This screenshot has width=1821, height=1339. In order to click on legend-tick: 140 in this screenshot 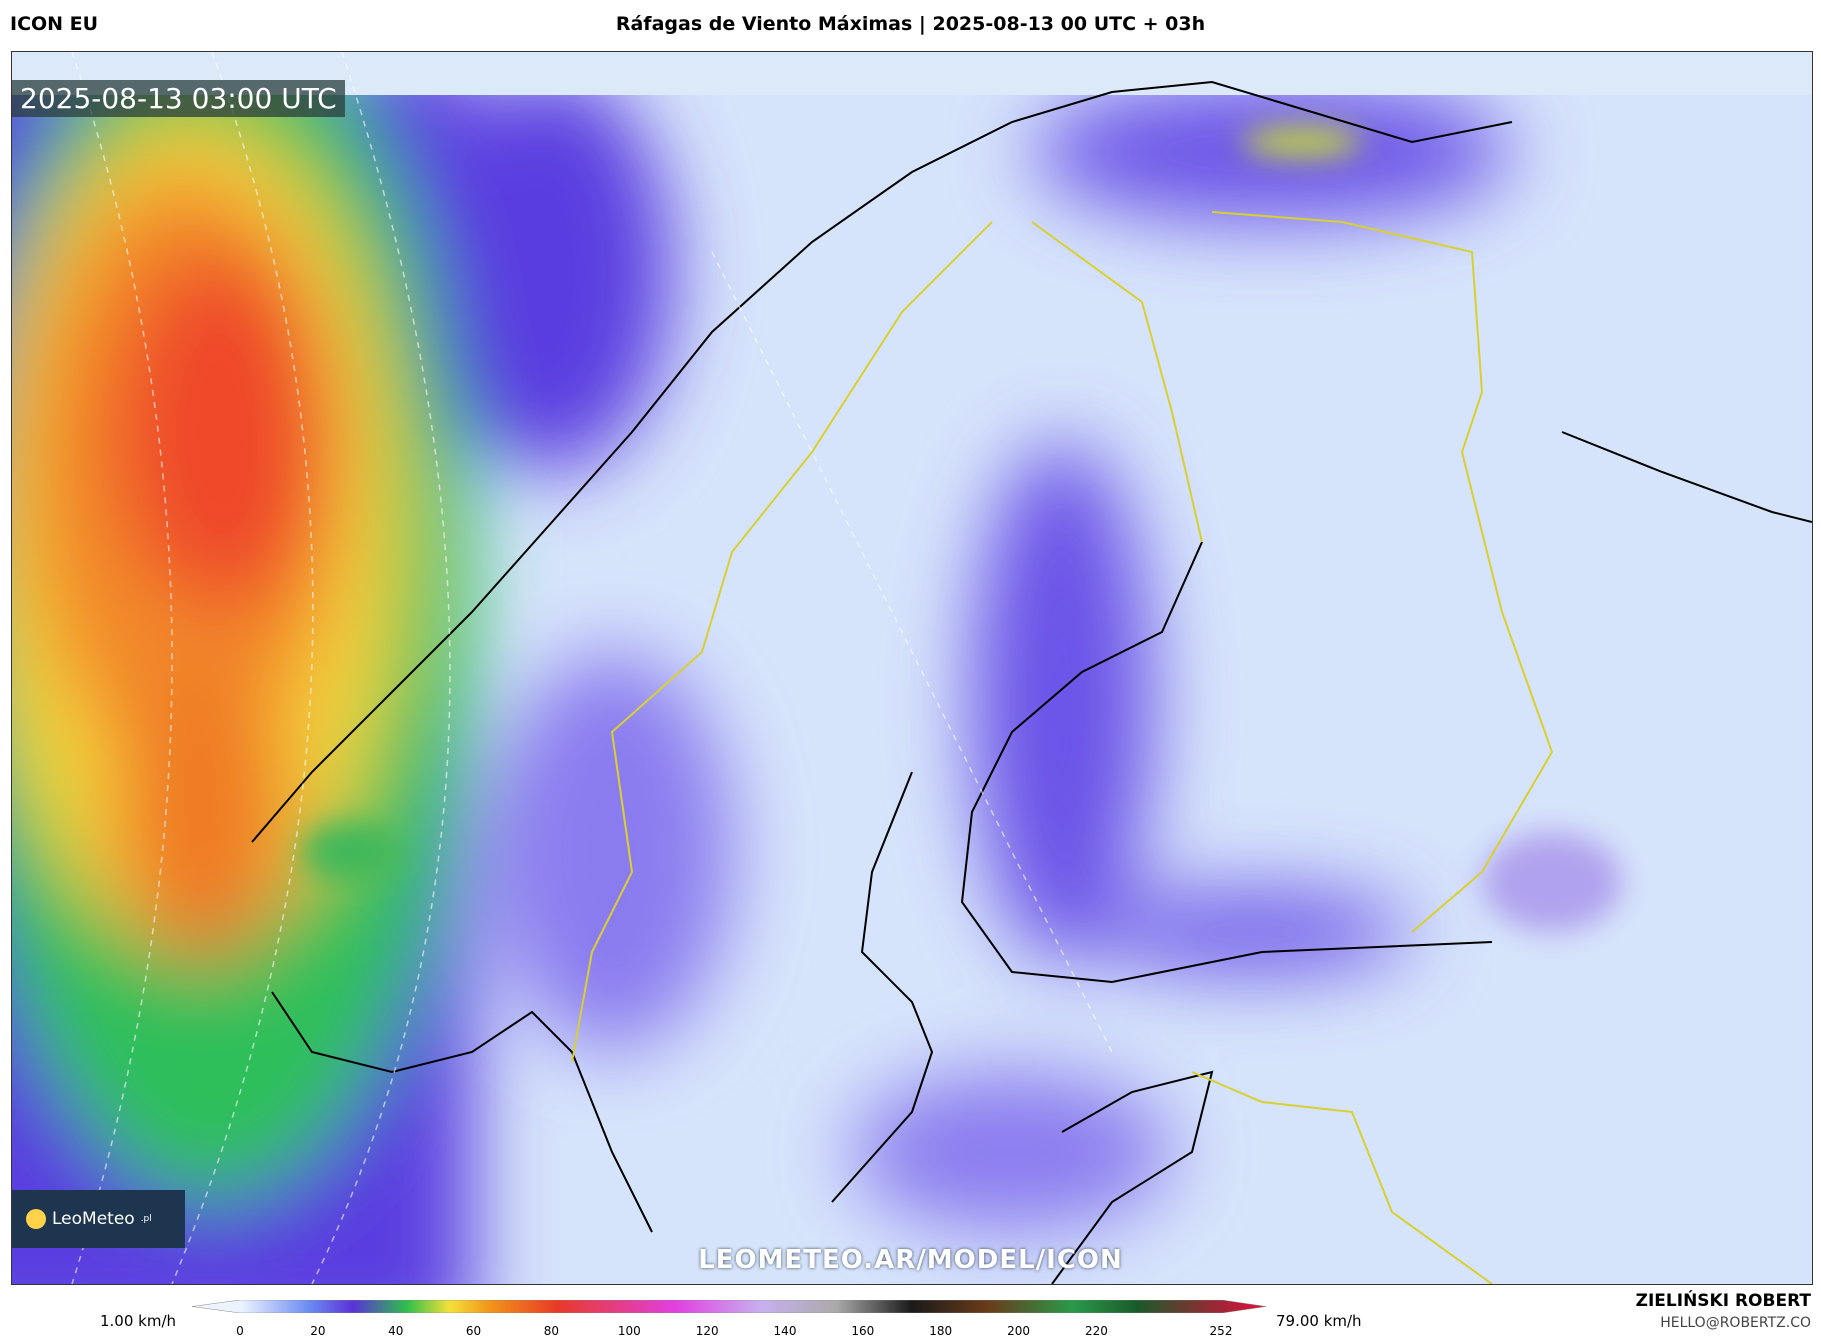, I will do `click(785, 1331)`.